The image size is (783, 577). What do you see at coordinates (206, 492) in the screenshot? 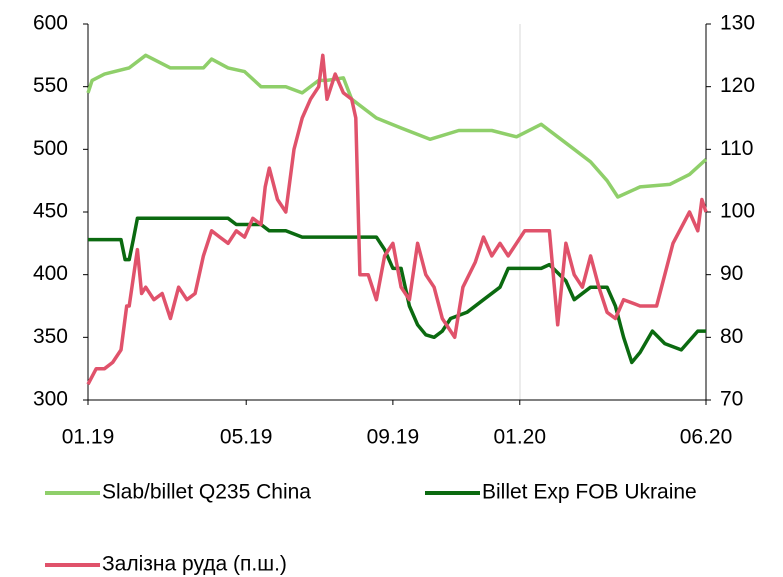
I see `legend-label: Slab/billet Q235 China` at bounding box center [206, 492].